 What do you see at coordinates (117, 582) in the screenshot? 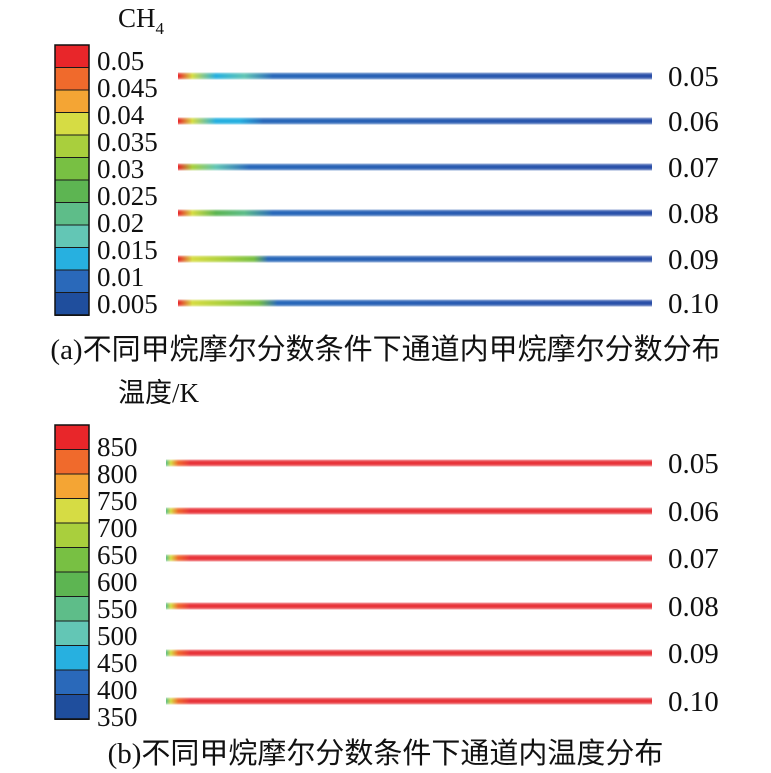
I see `legend-tick-label: 600` at bounding box center [117, 582].